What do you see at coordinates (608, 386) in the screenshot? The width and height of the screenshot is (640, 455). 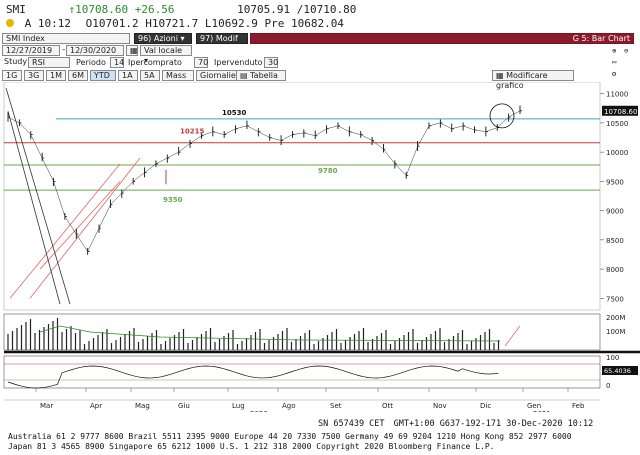 I see `rsi-tick-label: 0` at bounding box center [608, 386].